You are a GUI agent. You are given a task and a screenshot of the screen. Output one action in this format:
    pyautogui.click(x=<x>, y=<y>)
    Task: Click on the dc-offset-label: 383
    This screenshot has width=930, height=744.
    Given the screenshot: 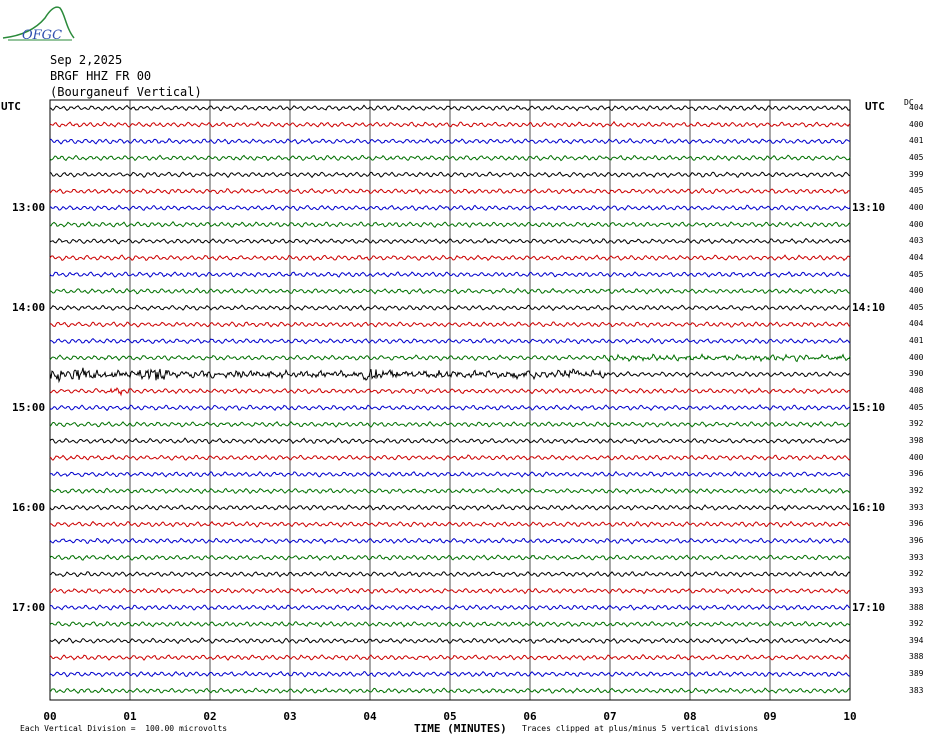 What is the action you would take?
    pyautogui.click(x=916, y=690)
    